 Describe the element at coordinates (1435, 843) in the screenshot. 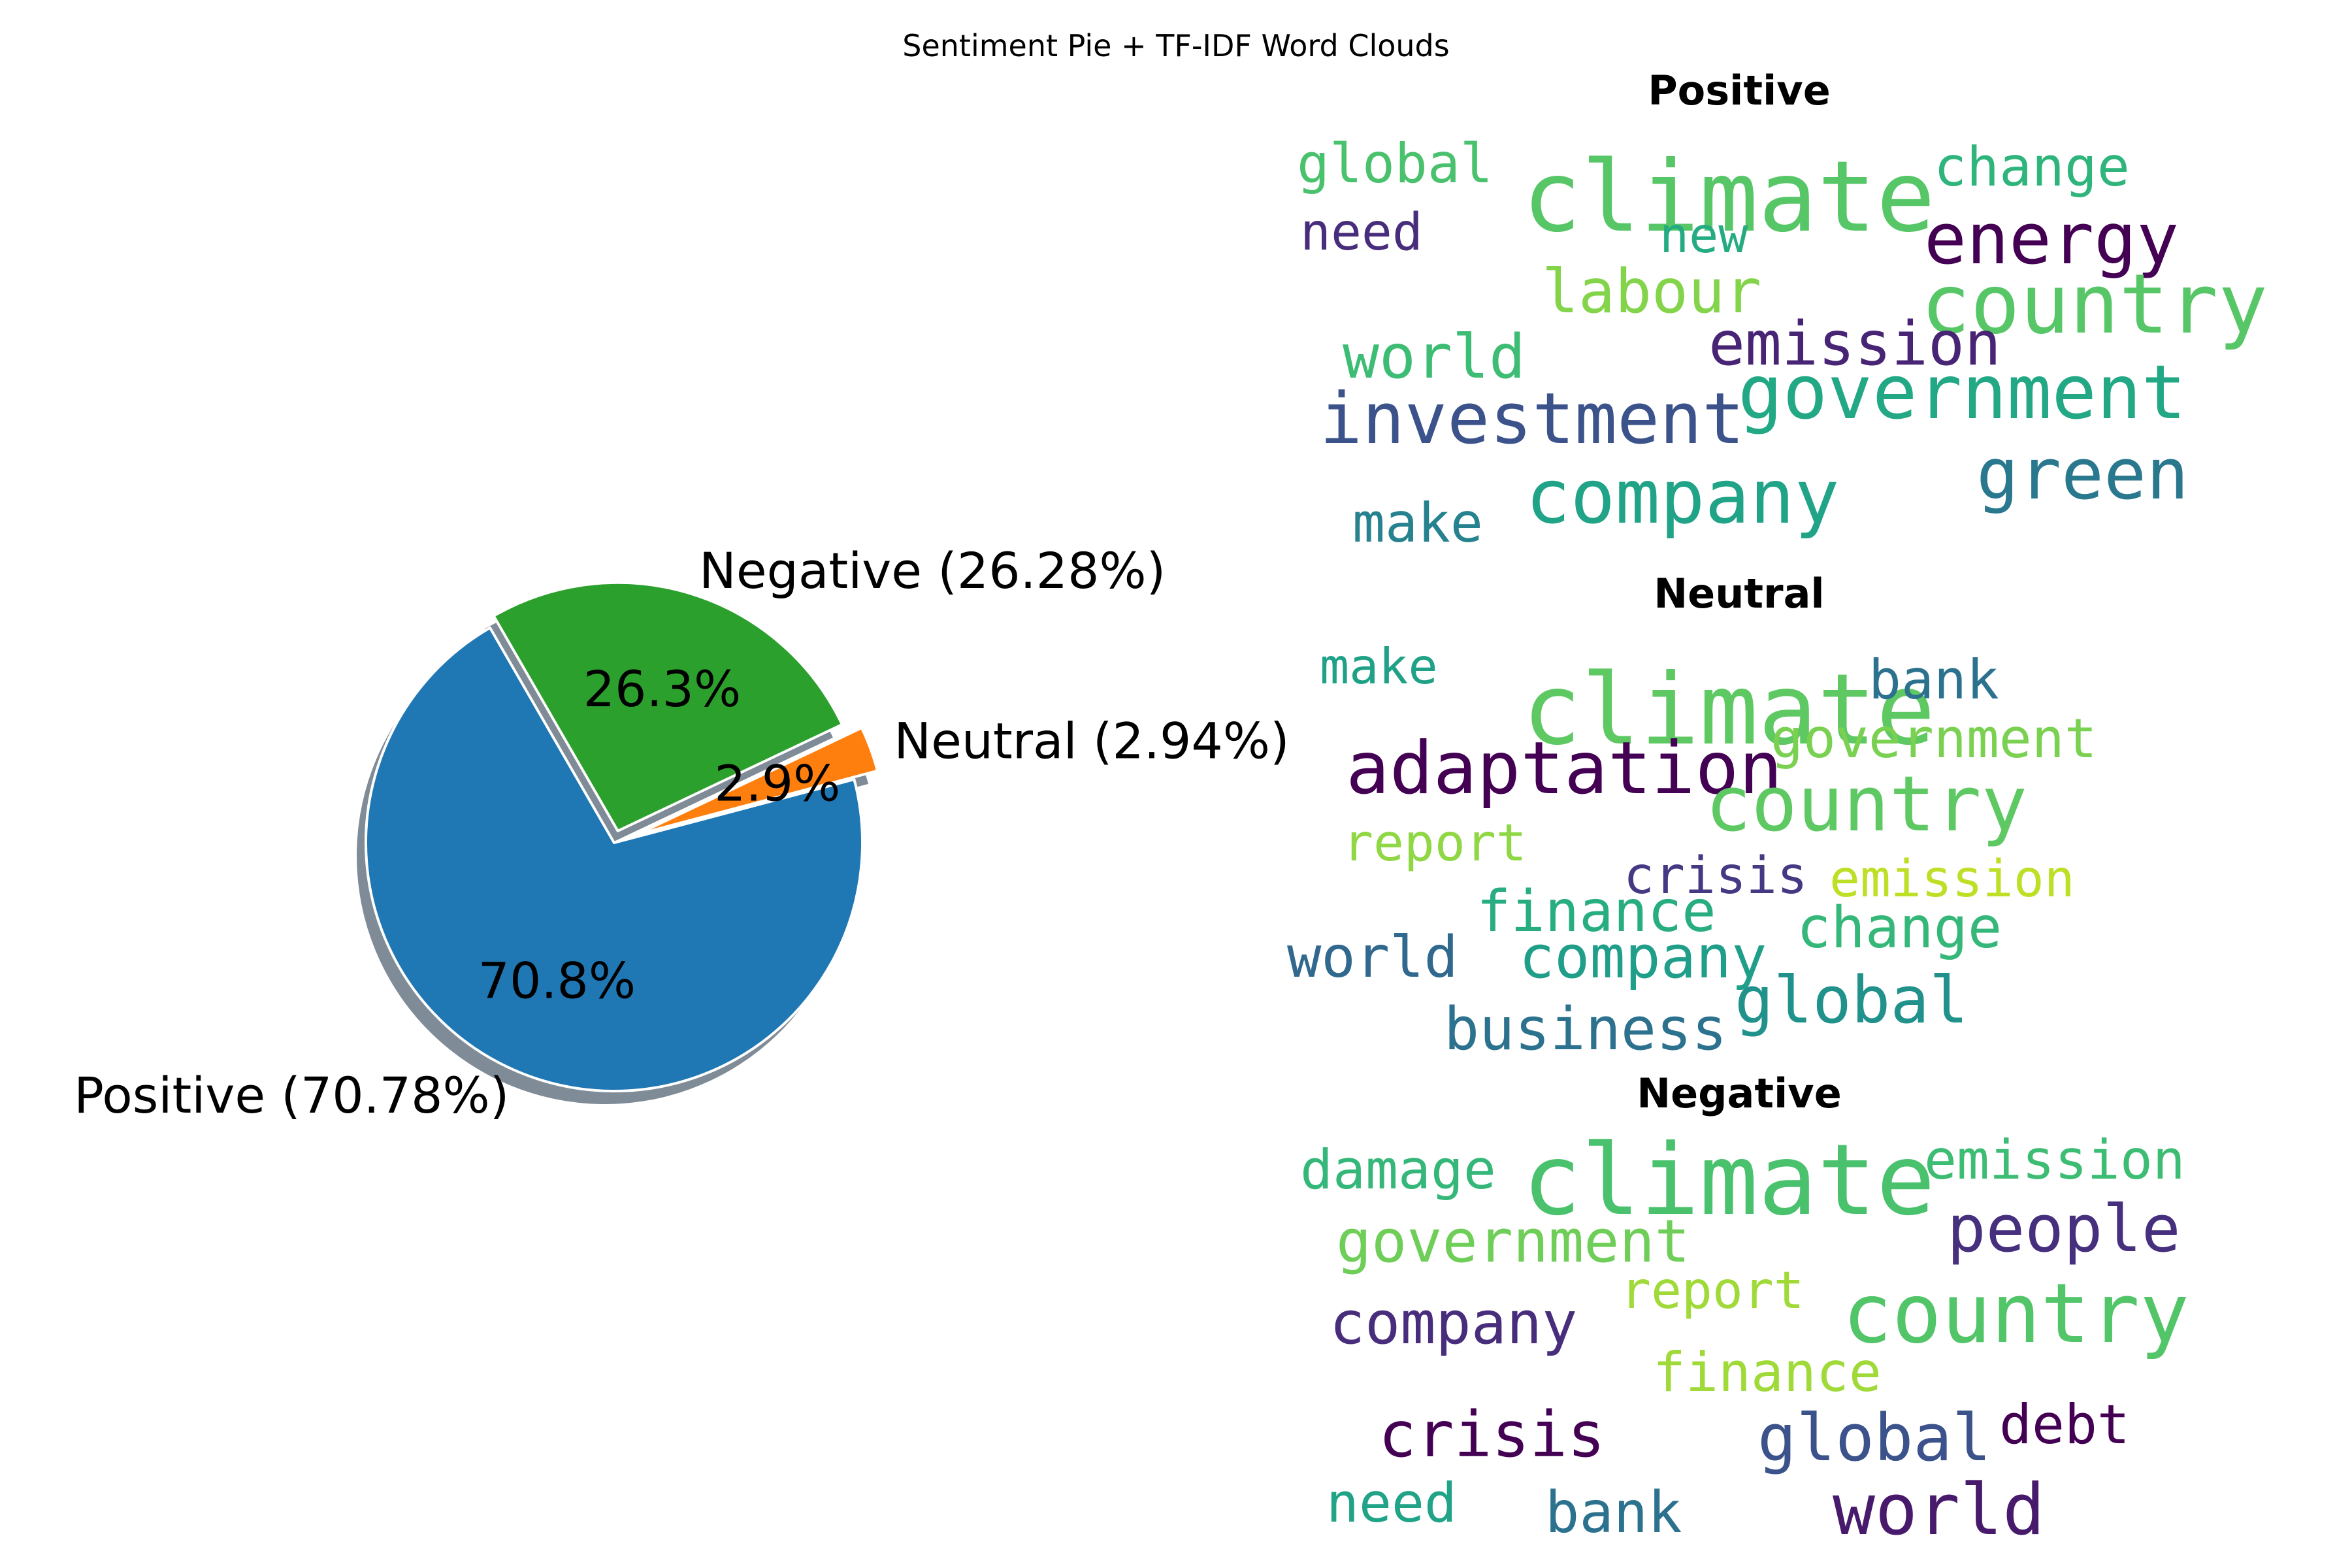

I see `word-neutral-report: report` at that location.